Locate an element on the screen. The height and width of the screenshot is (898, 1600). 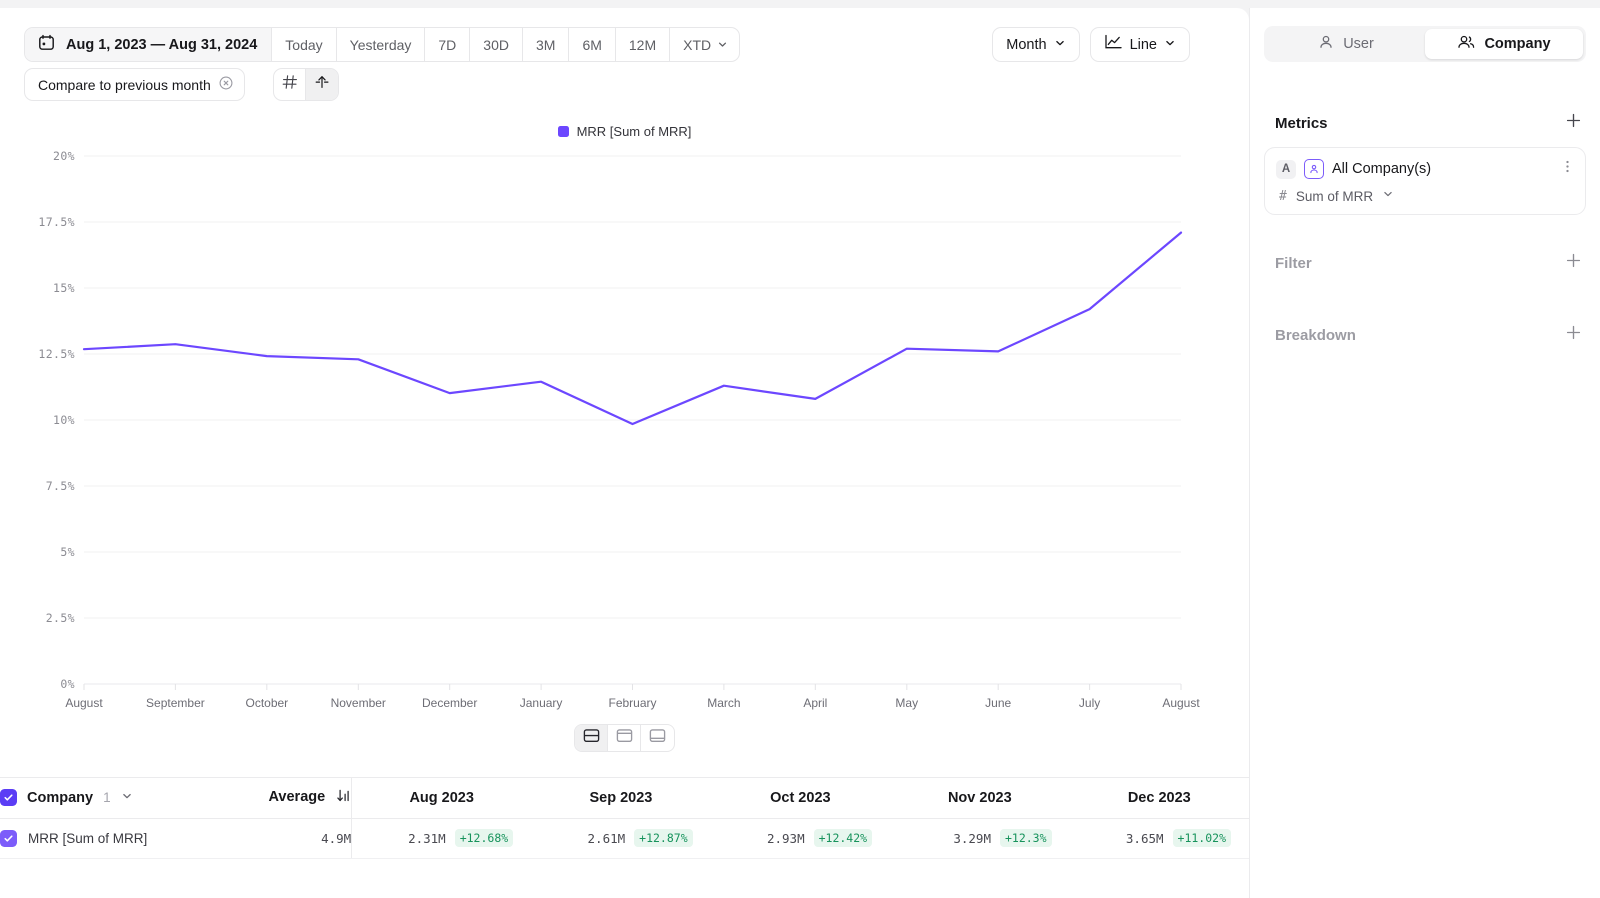
row-month-cell-0: 2.31M +12.68% is located at coordinates (441, 838).